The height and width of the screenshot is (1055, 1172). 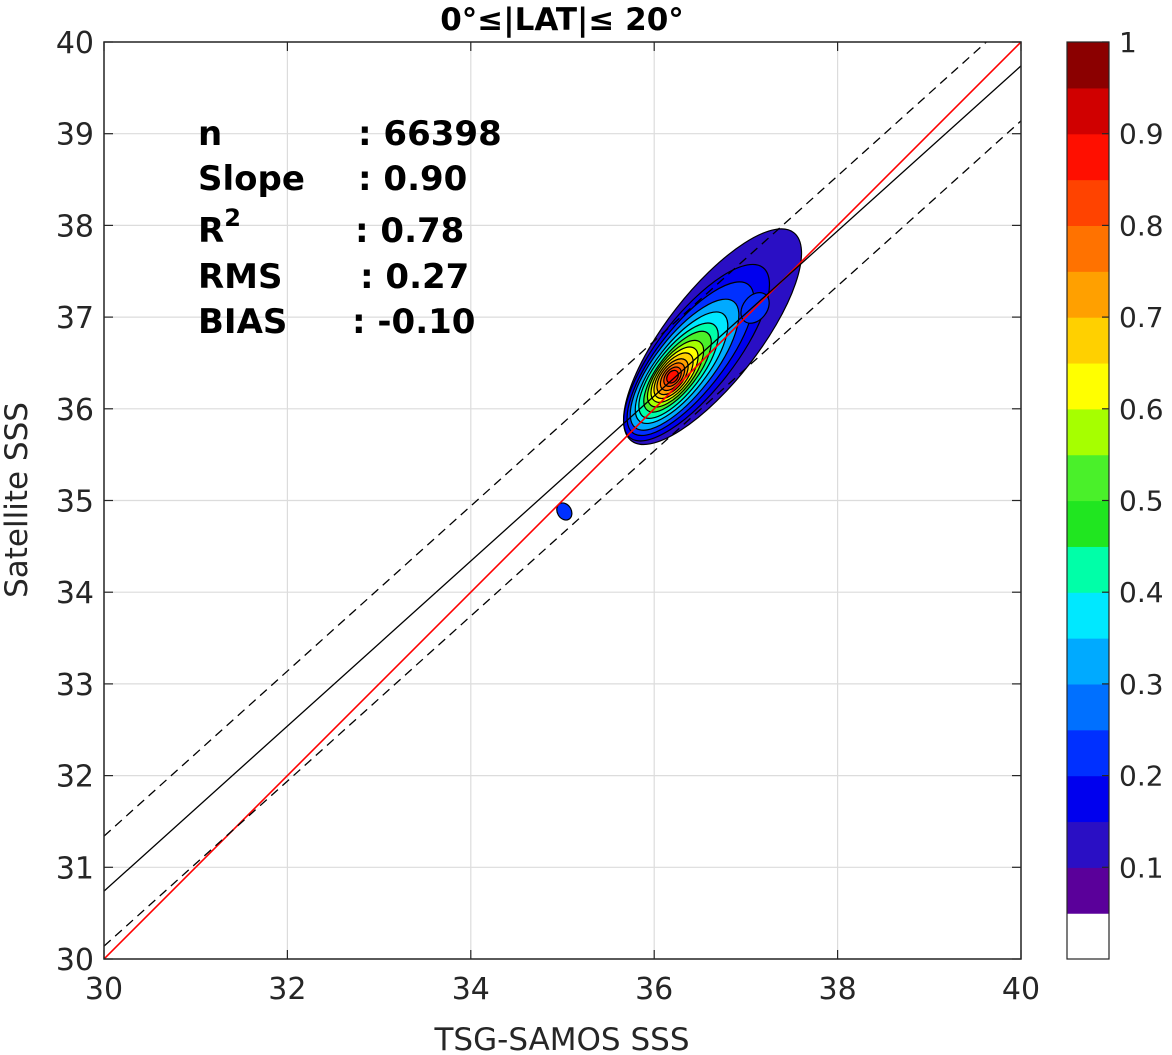 What do you see at coordinates (75, 318) in the screenshot?
I see `y-tick-label: 37` at bounding box center [75, 318].